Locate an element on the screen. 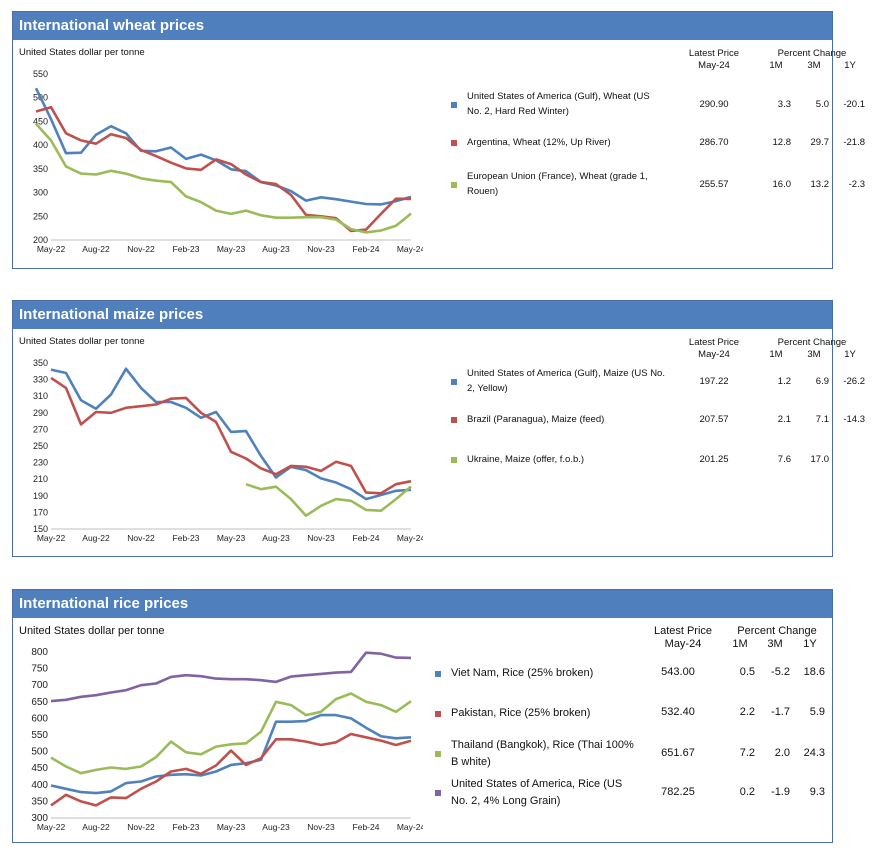 The width and height of the screenshot is (892, 856). latest-price-value: 782.25 is located at coordinates (678, 791).